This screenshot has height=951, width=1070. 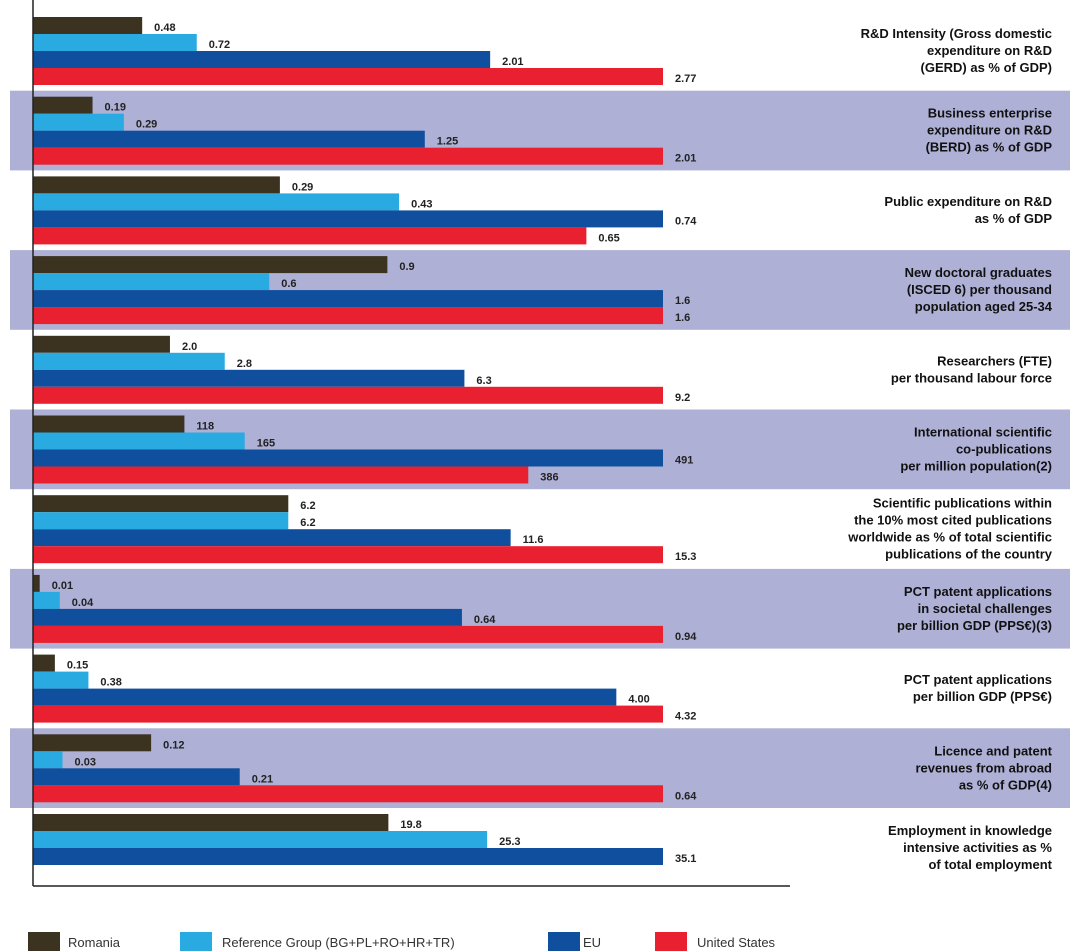 What do you see at coordinates (483, 381) in the screenshot?
I see `value-label: 6.3` at bounding box center [483, 381].